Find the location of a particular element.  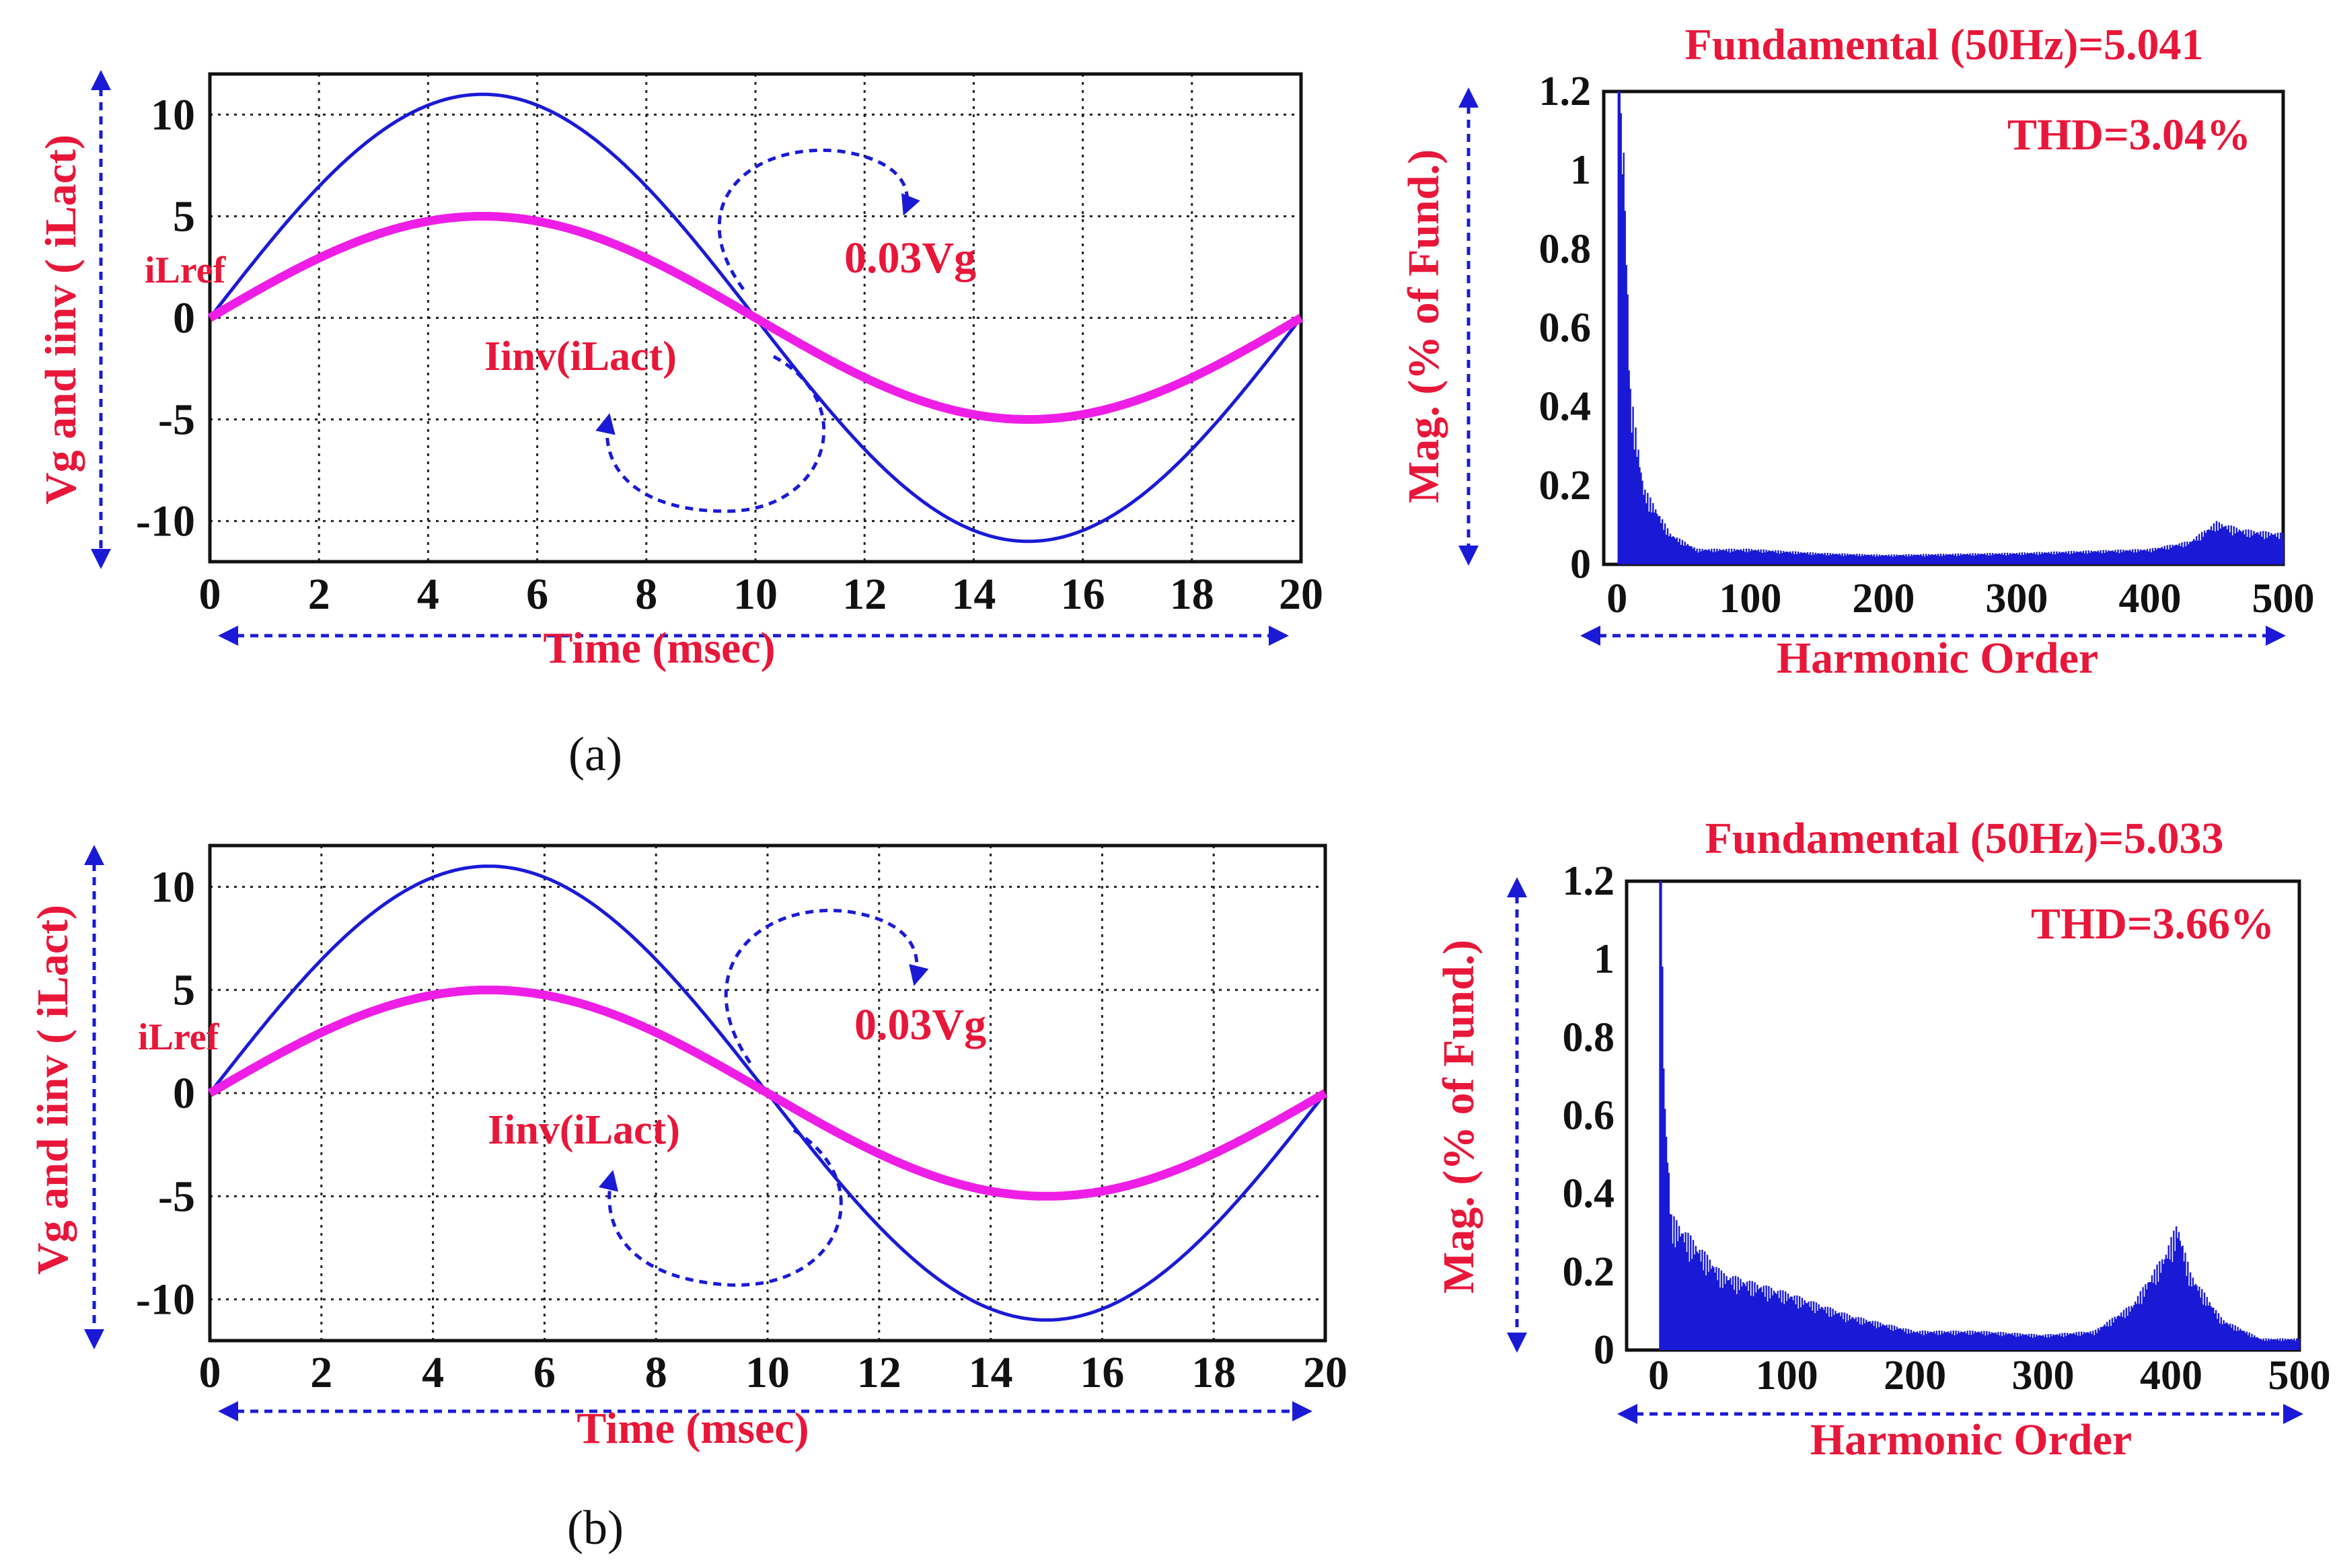

x-tick-label: 6 is located at coordinates (544, 1372).